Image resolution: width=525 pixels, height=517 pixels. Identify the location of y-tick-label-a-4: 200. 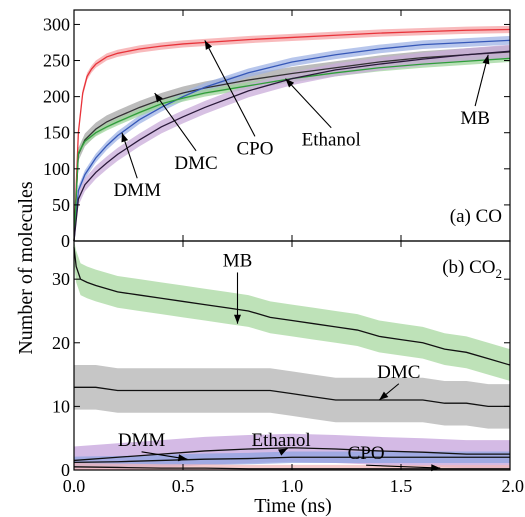
(56, 97).